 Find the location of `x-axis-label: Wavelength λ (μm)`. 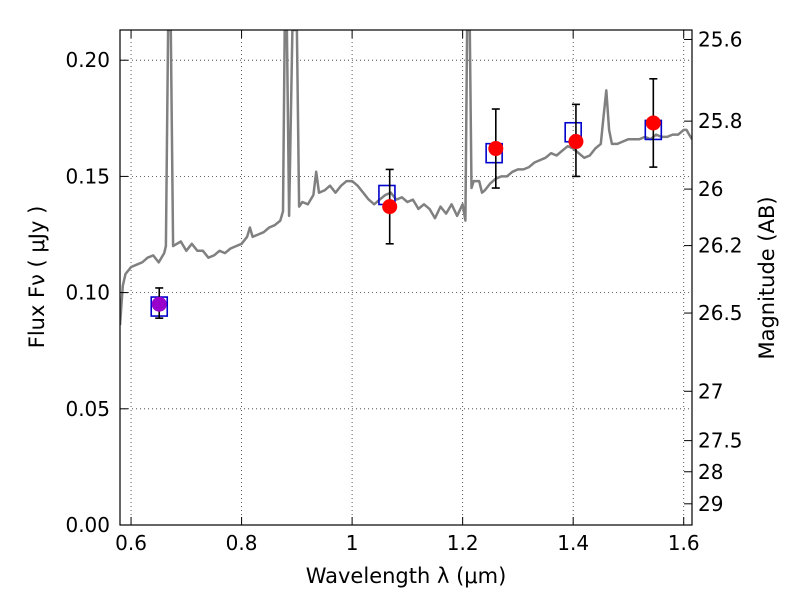

x-axis-label: Wavelength λ (μm) is located at coordinates (406, 576).